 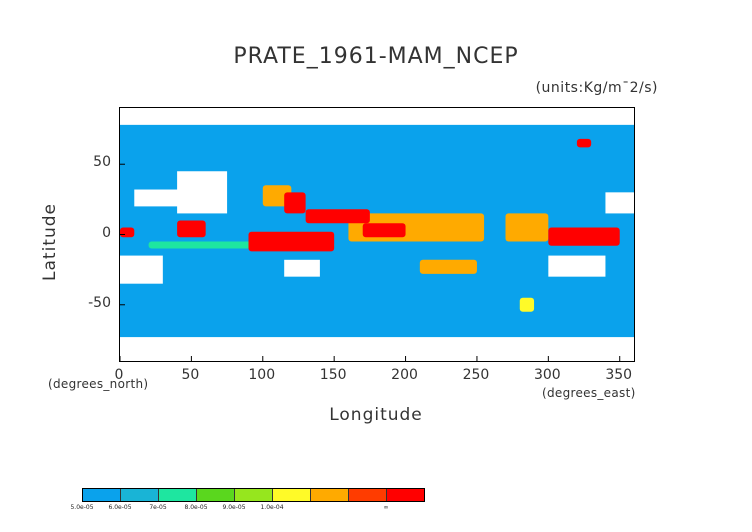 I want to click on x-tick-200: 200, so click(x=404, y=375).